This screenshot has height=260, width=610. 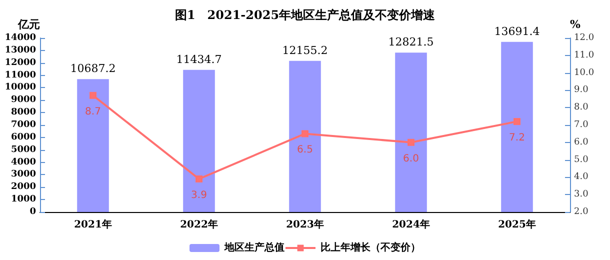 What do you see at coordinates (411, 224) in the screenshot?
I see `x-tick-label: 2024年` at bounding box center [411, 224].